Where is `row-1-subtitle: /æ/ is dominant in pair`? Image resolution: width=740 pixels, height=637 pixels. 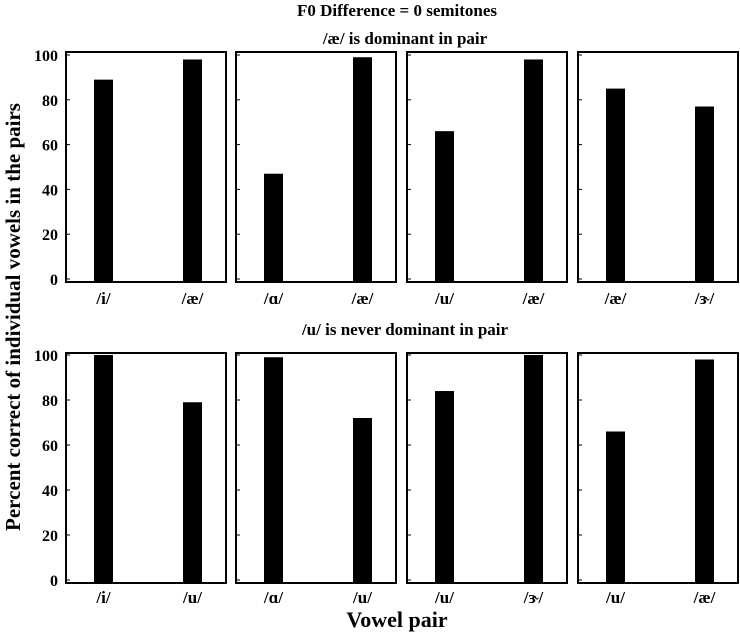 row-1-subtitle: /æ/ is dominant in pair is located at coordinates (405, 38).